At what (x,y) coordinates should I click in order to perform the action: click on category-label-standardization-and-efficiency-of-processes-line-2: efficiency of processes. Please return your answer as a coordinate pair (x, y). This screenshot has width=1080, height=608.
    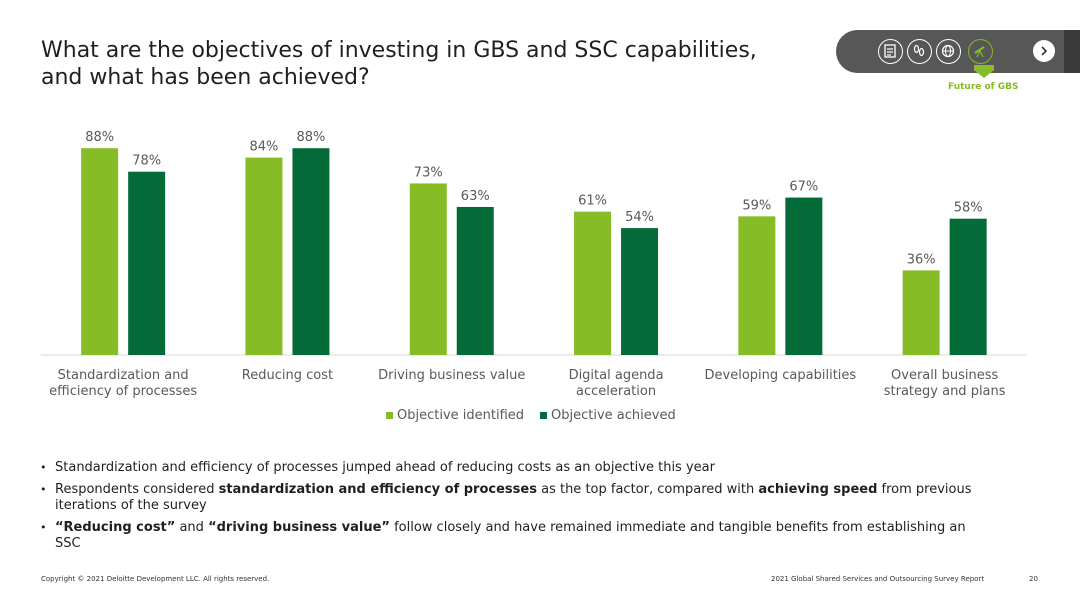
    Looking at the image, I should click on (123, 391).